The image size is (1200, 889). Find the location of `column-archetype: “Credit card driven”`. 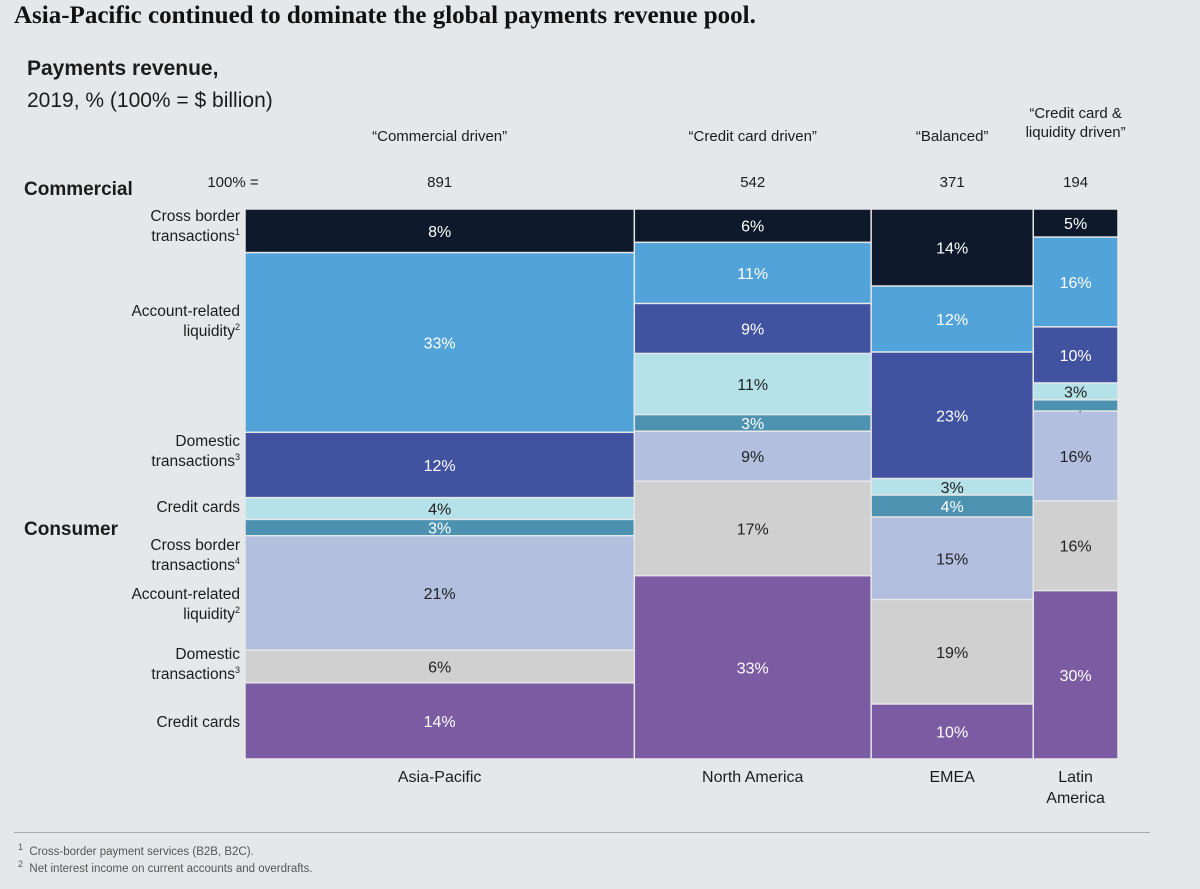

column-archetype: “Credit card driven” is located at coordinates (752, 136).